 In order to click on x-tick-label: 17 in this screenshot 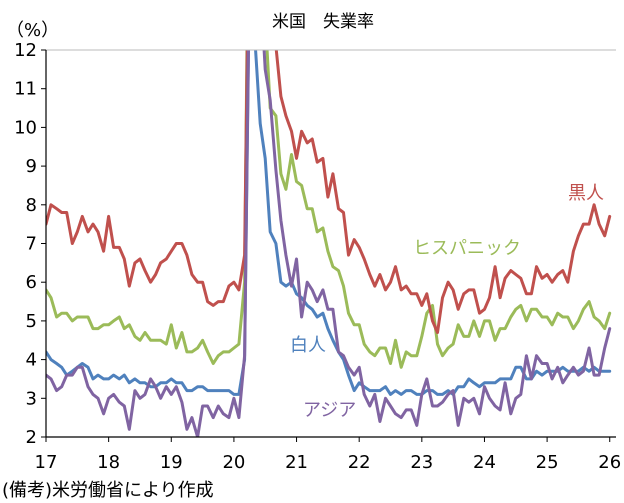, I will do `click(46, 462)`.